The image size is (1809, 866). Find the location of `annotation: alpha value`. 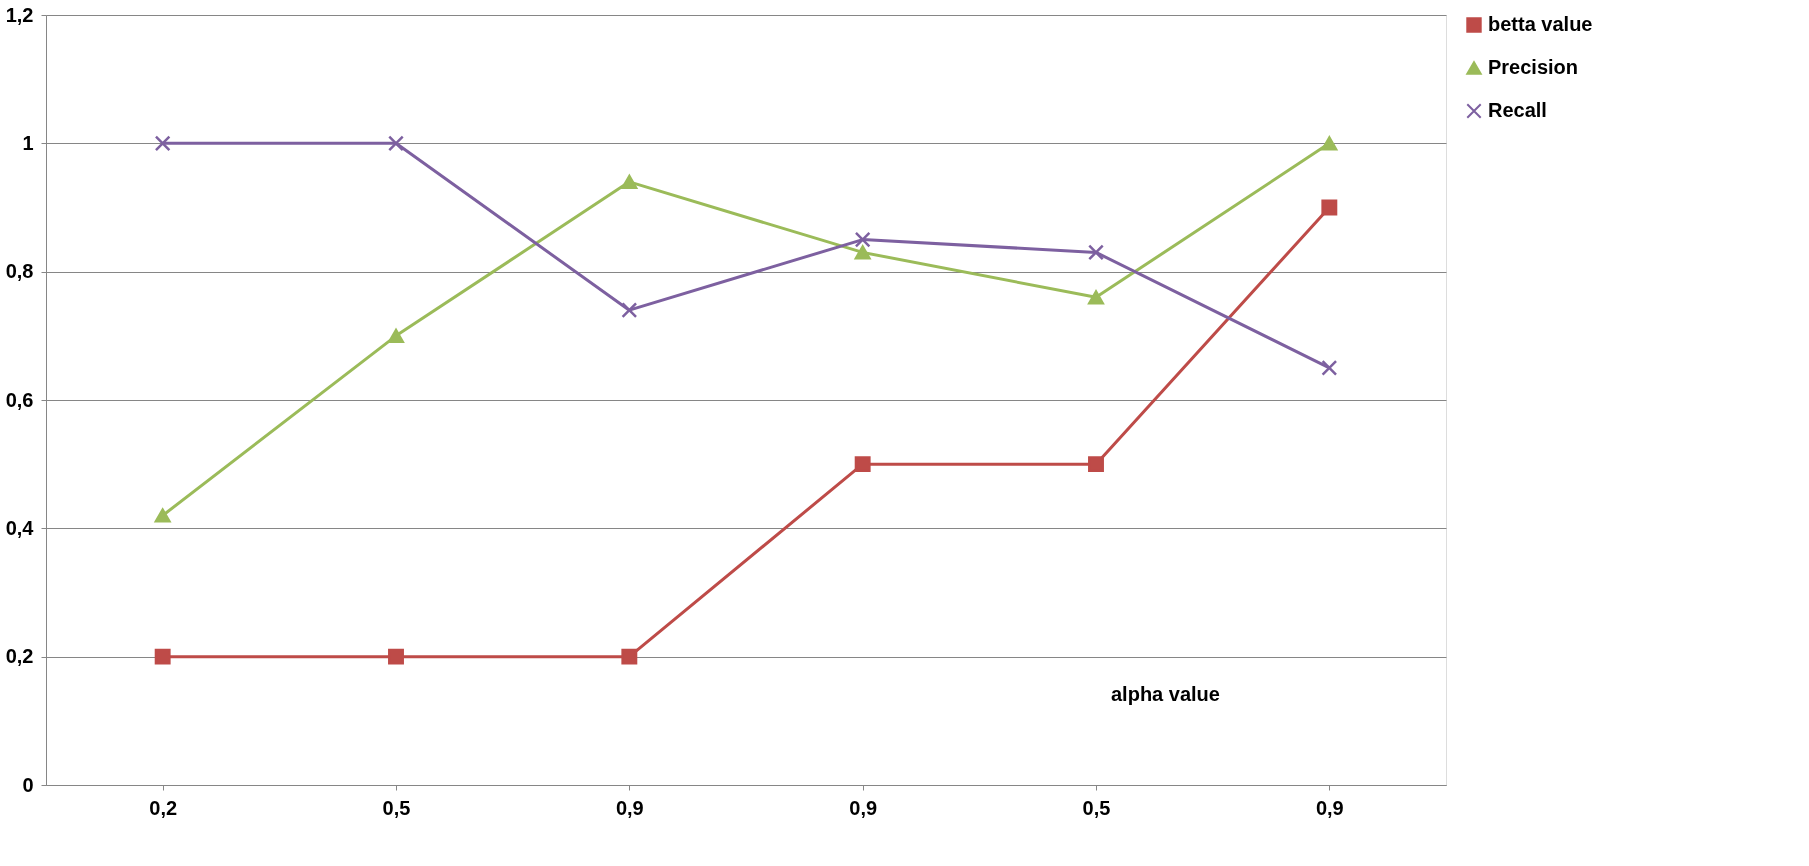

annotation: alpha value is located at coordinates (1165, 694).